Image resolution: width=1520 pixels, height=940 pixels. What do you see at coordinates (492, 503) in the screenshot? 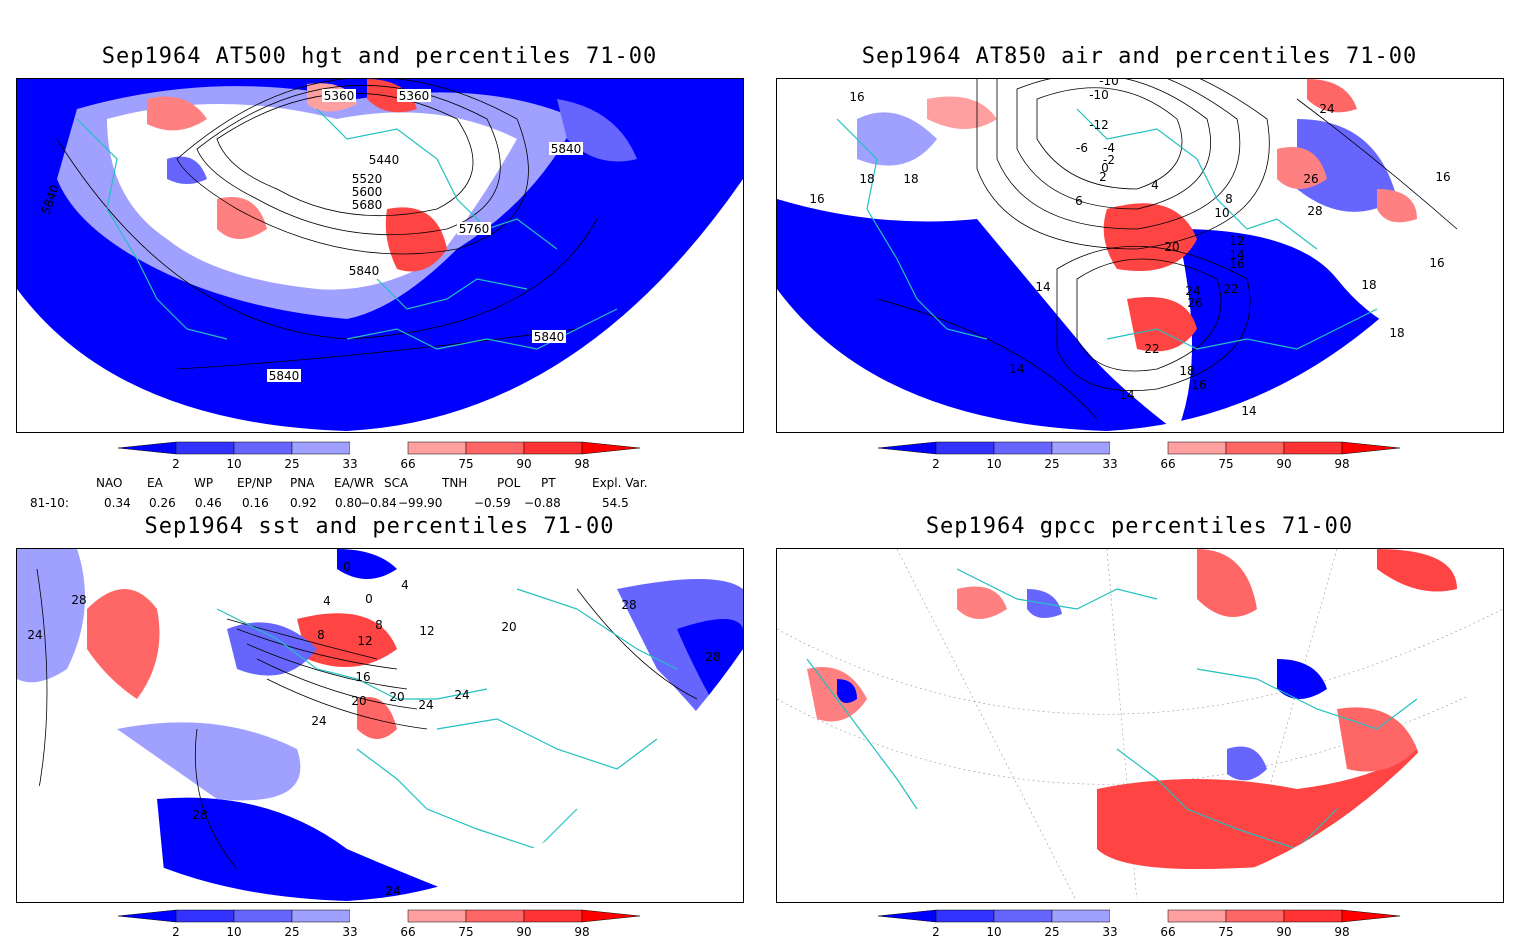
I see `index-value: −0.59` at bounding box center [492, 503].